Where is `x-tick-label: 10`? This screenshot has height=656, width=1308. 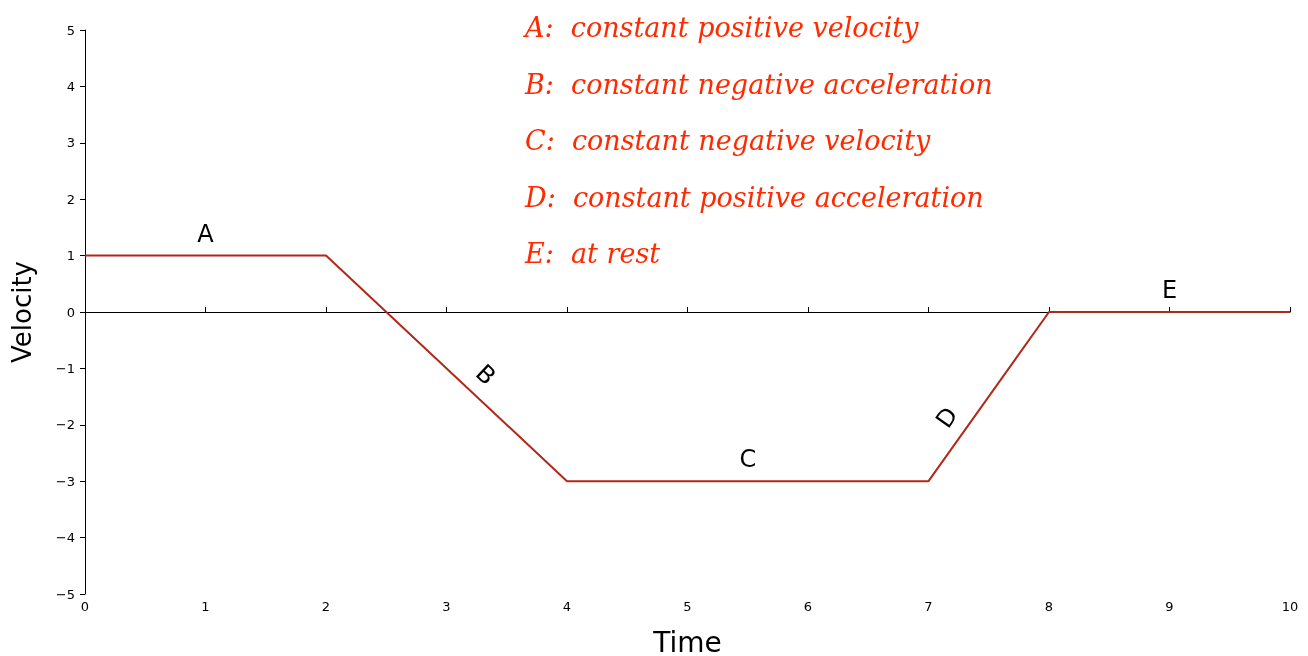 x-tick-label: 10 is located at coordinates (1290, 606).